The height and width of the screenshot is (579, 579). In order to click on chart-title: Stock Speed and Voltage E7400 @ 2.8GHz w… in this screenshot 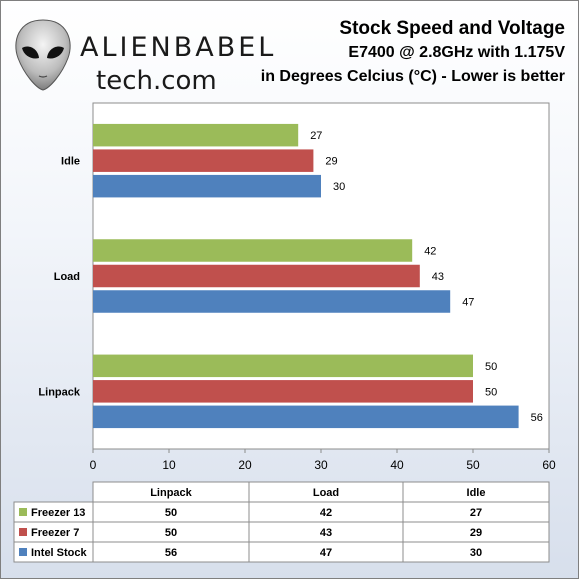, I will do `click(400, 52)`.